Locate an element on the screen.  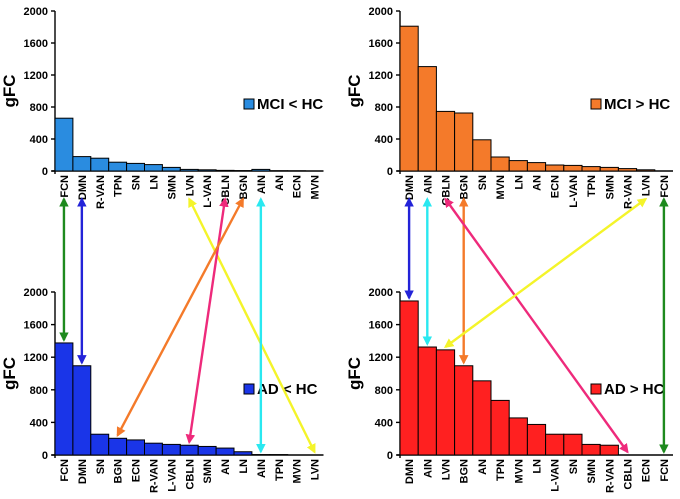
legend-label: MCI > HC is located at coordinates (637, 104).